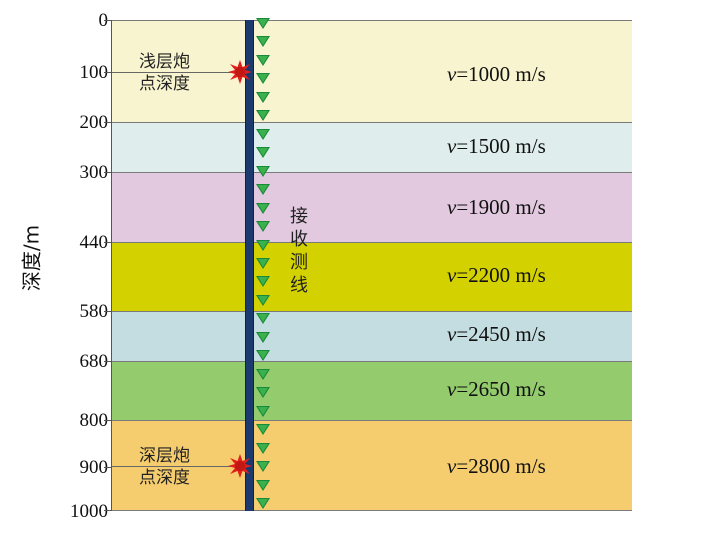 Image resolution: width=702 pixels, height=537 pixels. What do you see at coordinates (31, 258) in the screenshot?
I see `y-axis-label: 深度/m` at bounding box center [31, 258].